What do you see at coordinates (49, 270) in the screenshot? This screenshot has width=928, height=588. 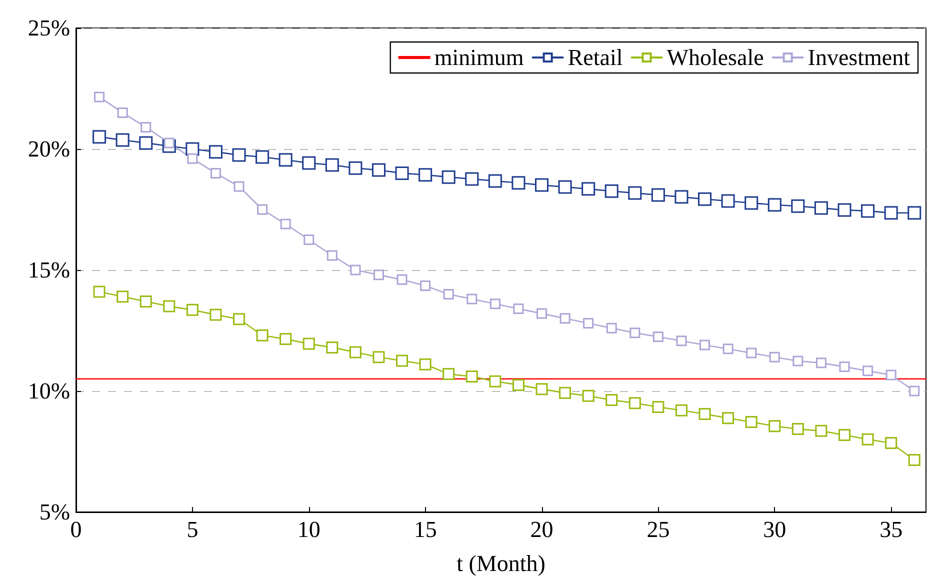 I see `y-tick-label: 15%` at bounding box center [49, 270].